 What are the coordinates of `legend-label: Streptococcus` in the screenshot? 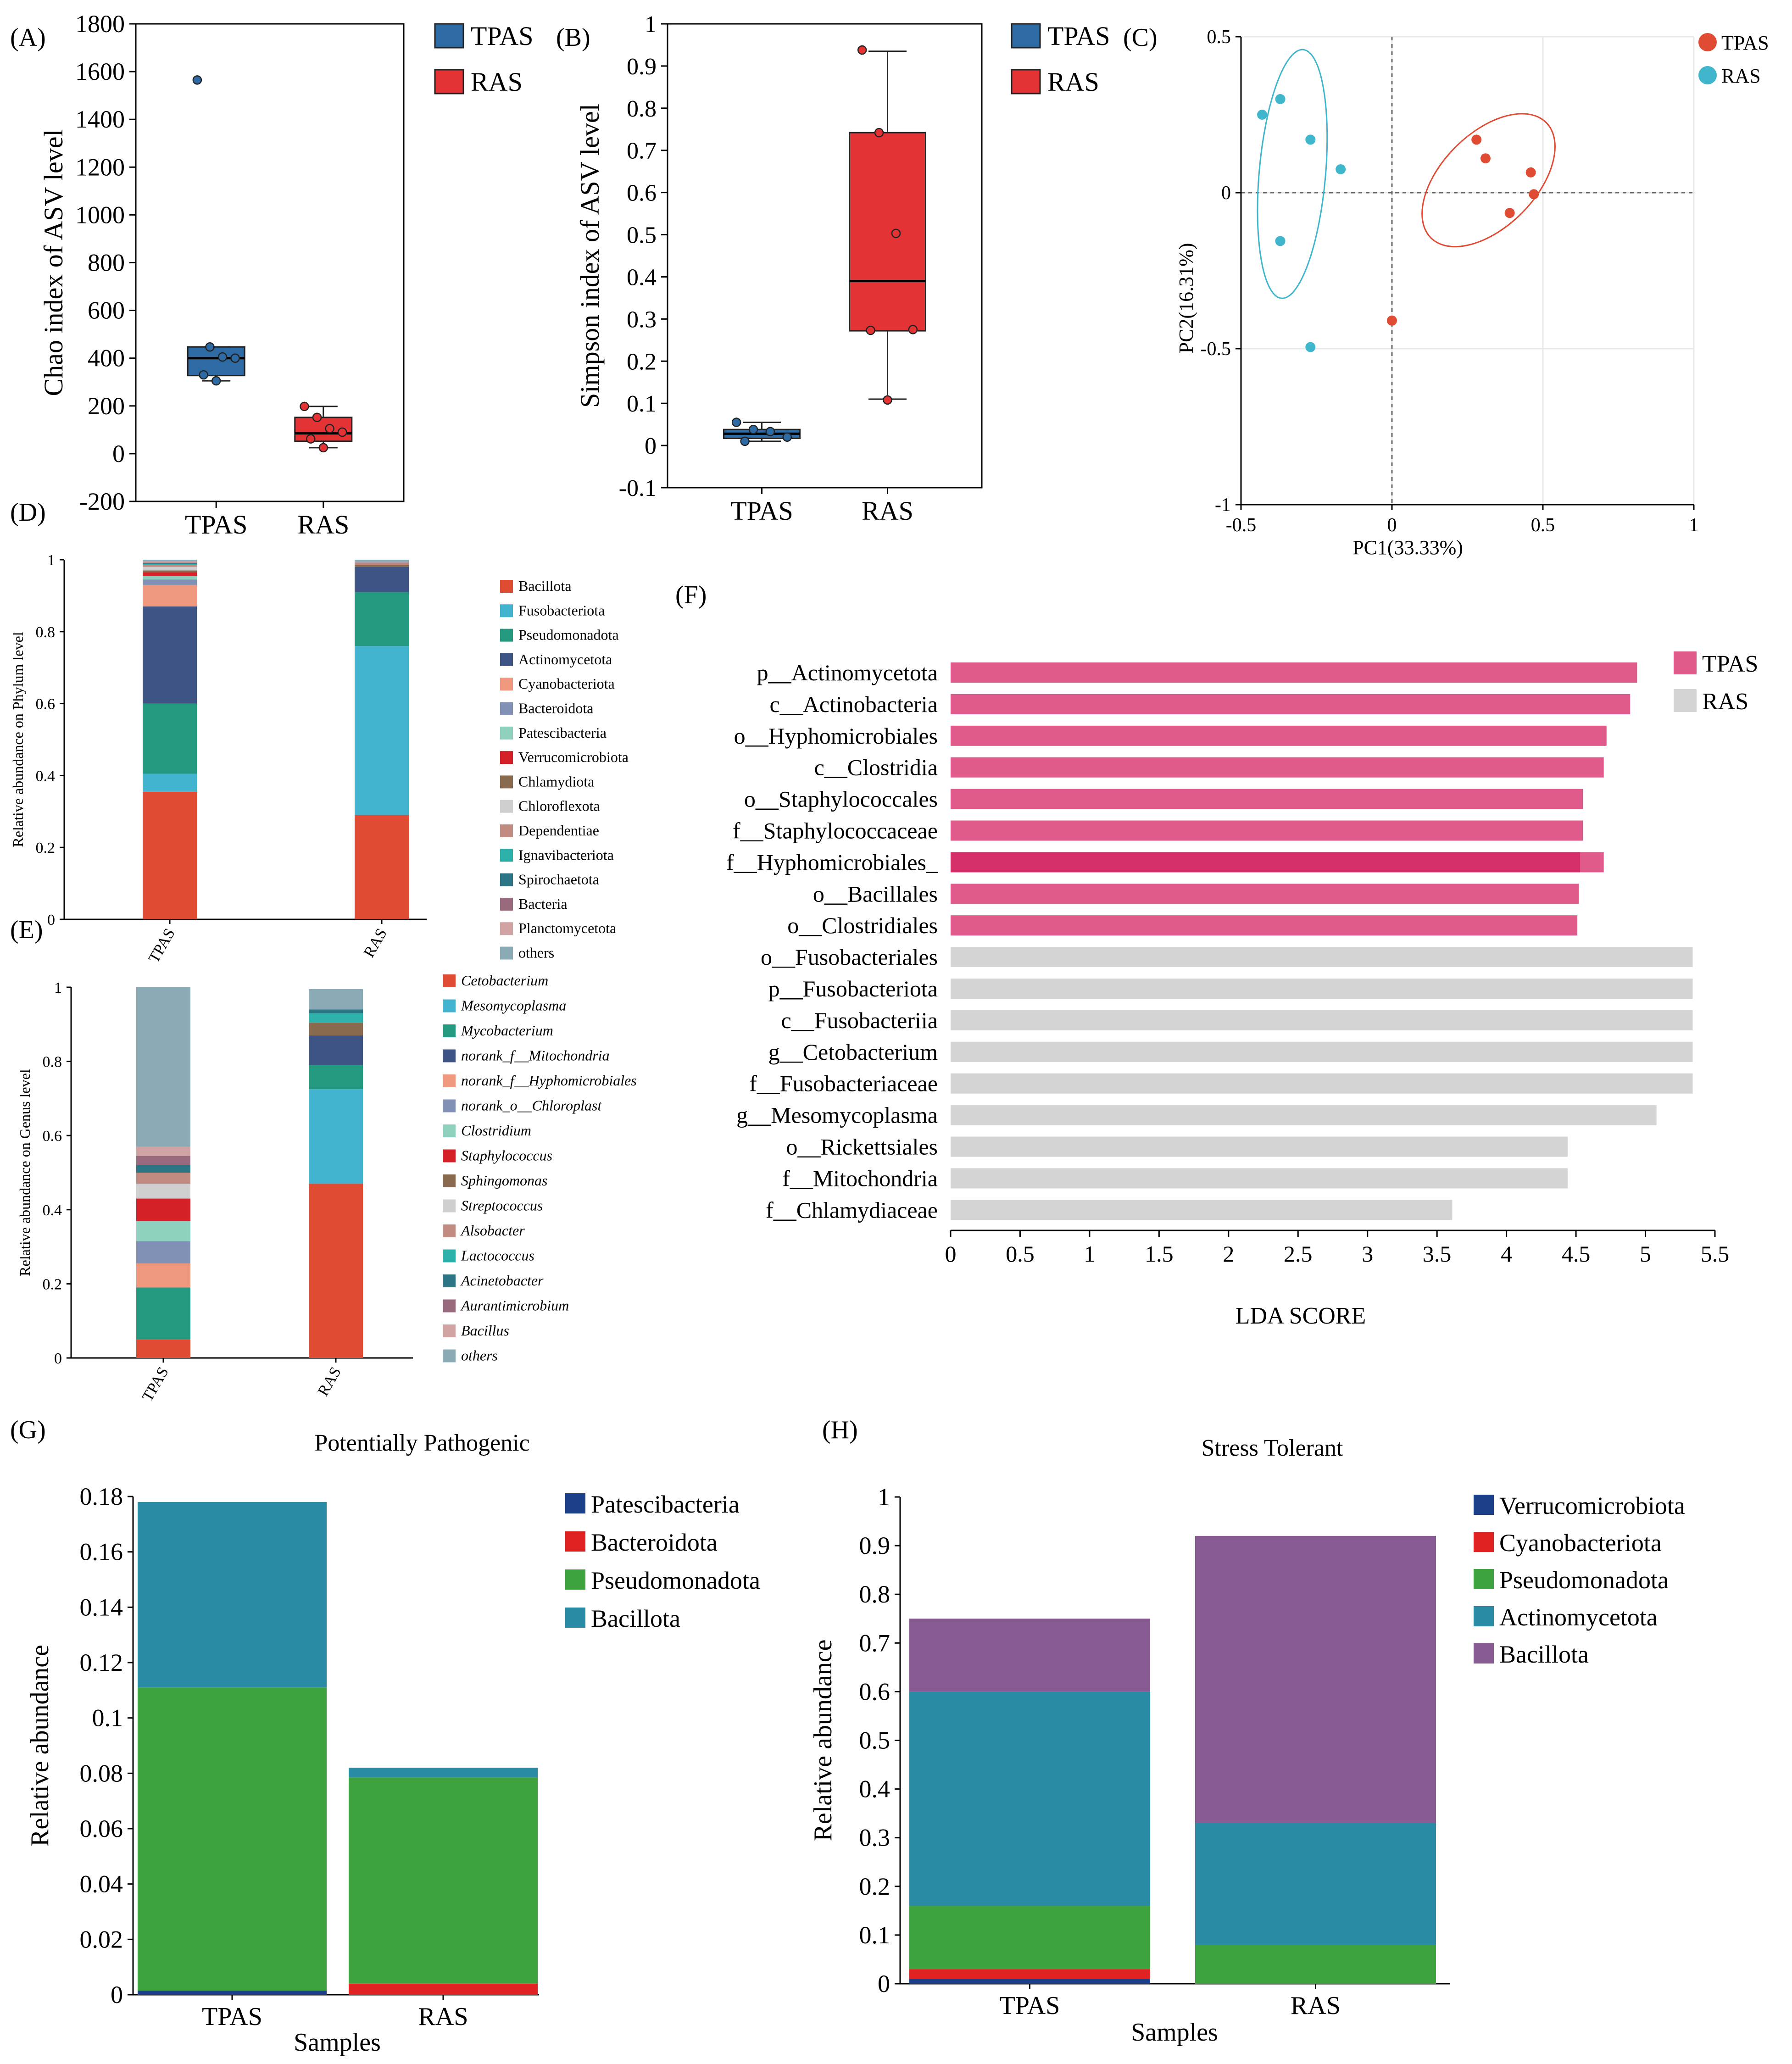 It's located at (502, 1205).